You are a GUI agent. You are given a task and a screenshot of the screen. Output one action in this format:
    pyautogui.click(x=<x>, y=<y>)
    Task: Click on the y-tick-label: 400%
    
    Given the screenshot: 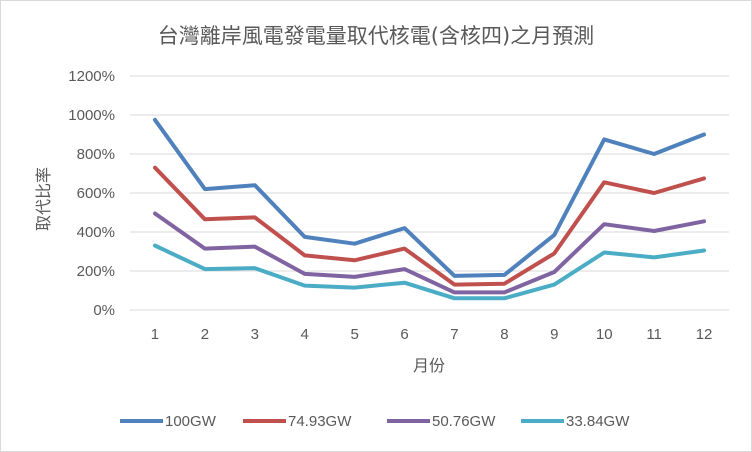 What is the action you would take?
    pyautogui.click(x=96, y=232)
    